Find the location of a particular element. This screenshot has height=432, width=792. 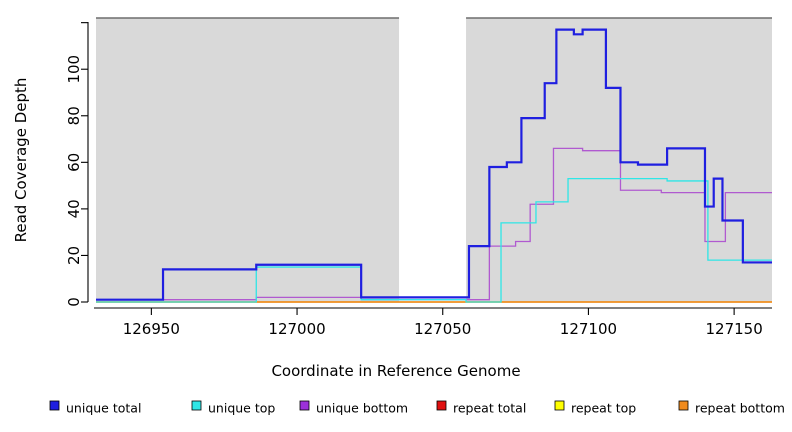

legend-swatch-repeat-total is located at coordinates (441, 405).